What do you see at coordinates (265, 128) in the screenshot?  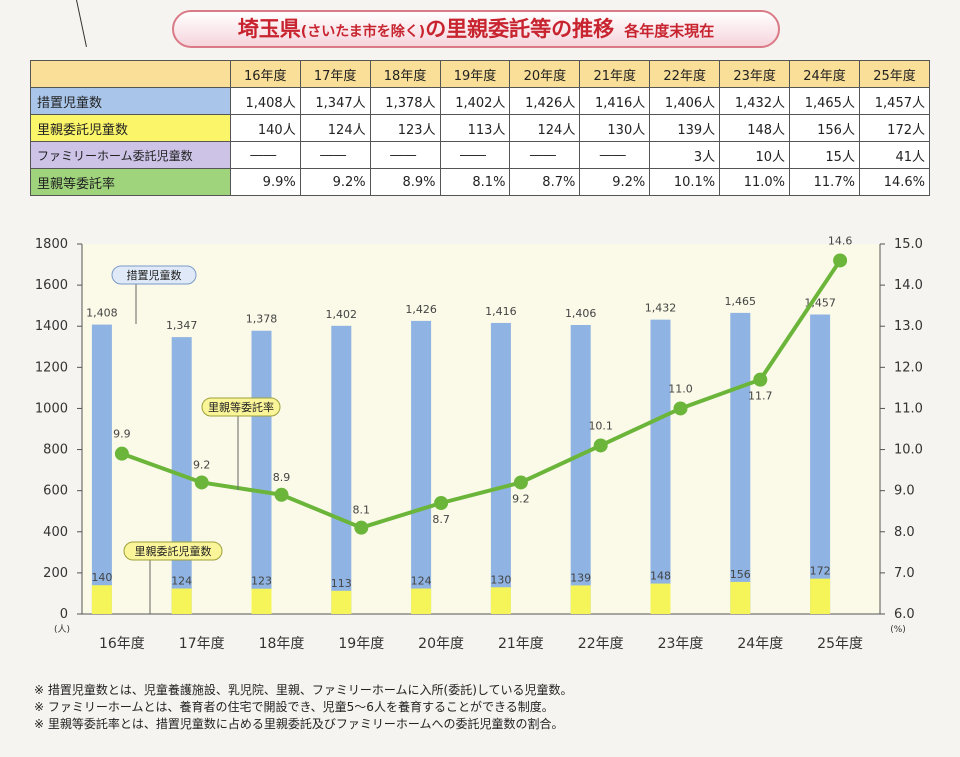 I see `table-cell: 140人` at bounding box center [265, 128].